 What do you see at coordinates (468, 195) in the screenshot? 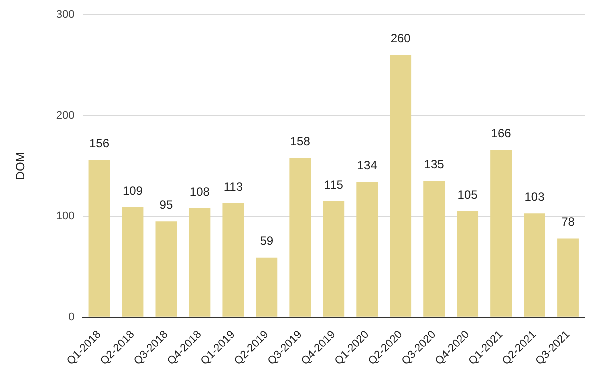
I see `data-label: 105` at bounding box center [468, 195].